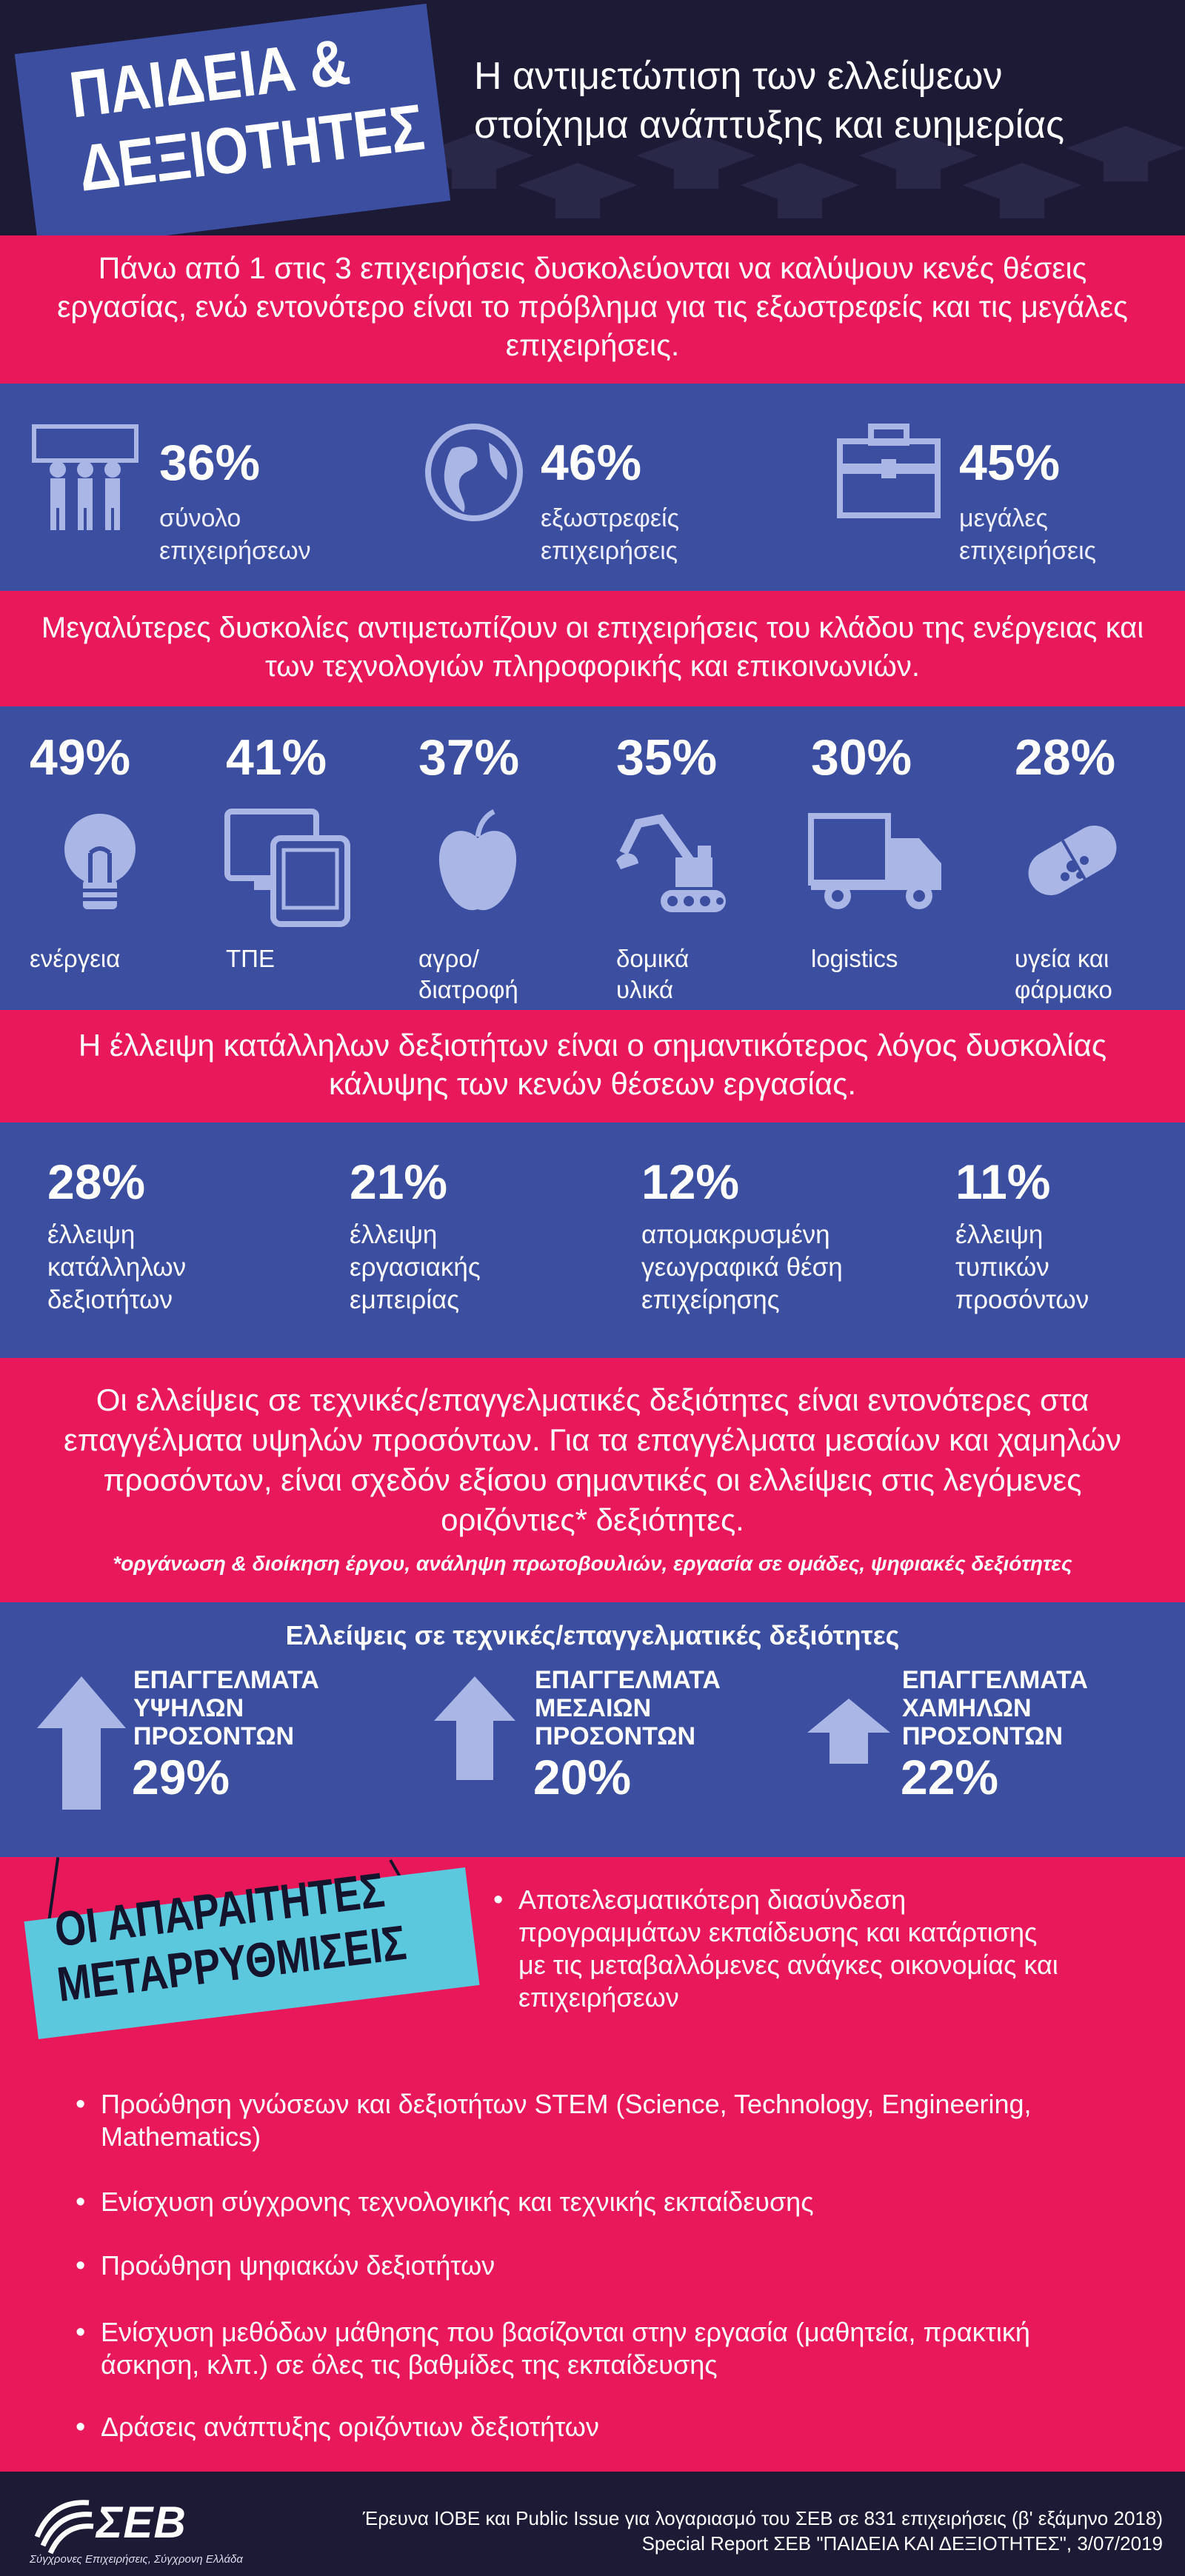 This screenshot has height=2576, width=1185. Describe the element at coordinates (735, 1234) in the screenshot. I see `reason-label-line: απομακρυσμένη` at that location.